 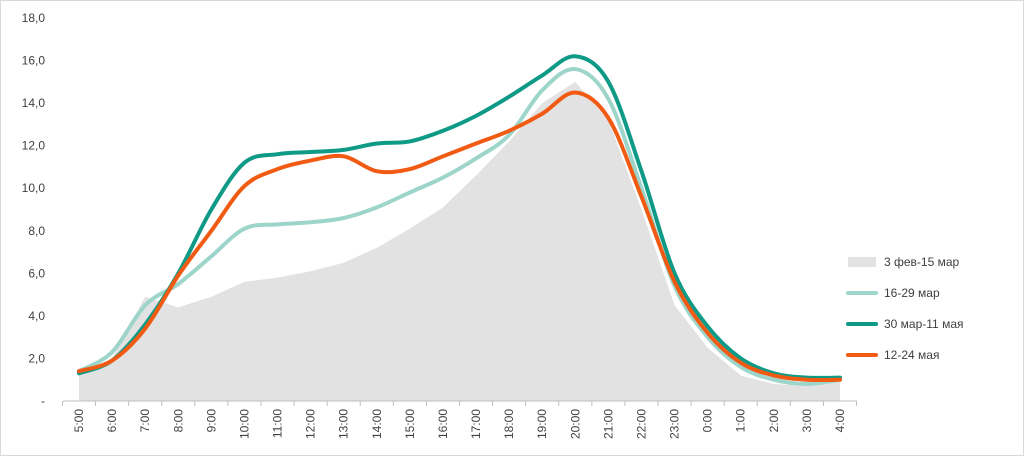 What do you see at coordinates (741, 421) in the screenshot?
I see `x-tick-label: 1:00` at bounding box center [741, 421].